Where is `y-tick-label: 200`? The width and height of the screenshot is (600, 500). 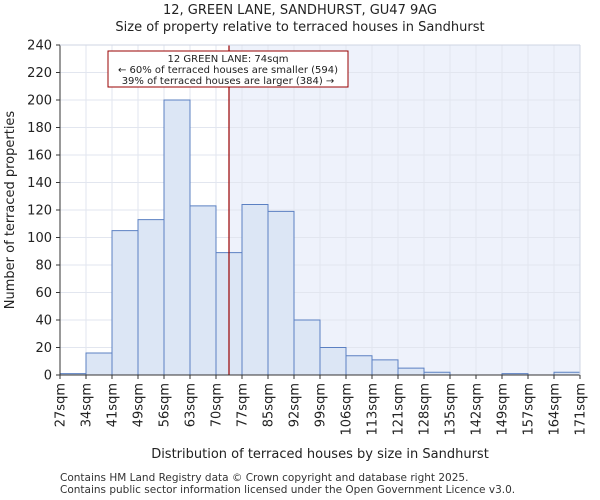
y-tick-label: 200 is located at coordinates (39, 101).